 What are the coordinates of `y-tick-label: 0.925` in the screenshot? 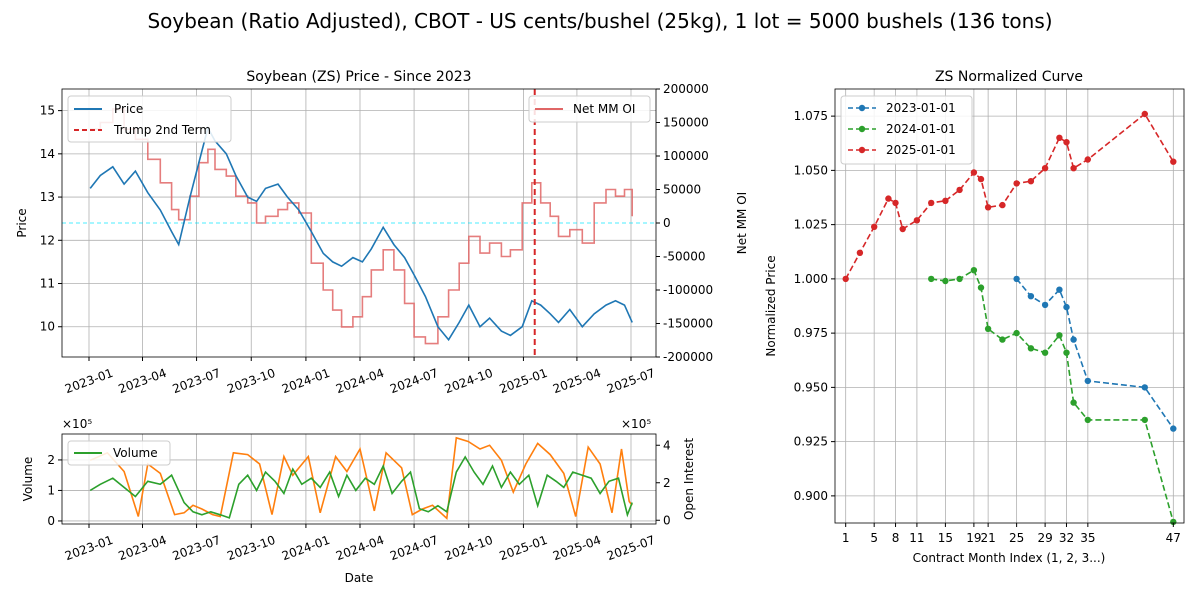 It's located at (811, 442).